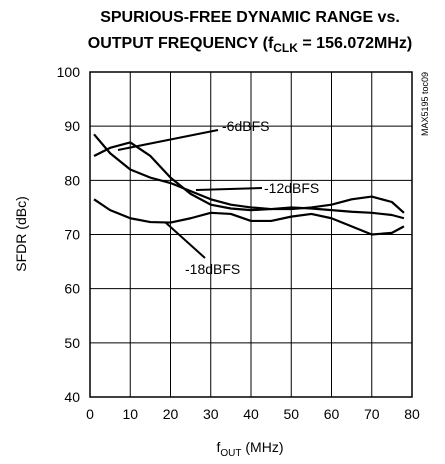 The width and height of the screenshot is (445, 464). Describe the element at coordinates (245, 126) in the screenshot. I see `series-label: -6dBFS` at that location.